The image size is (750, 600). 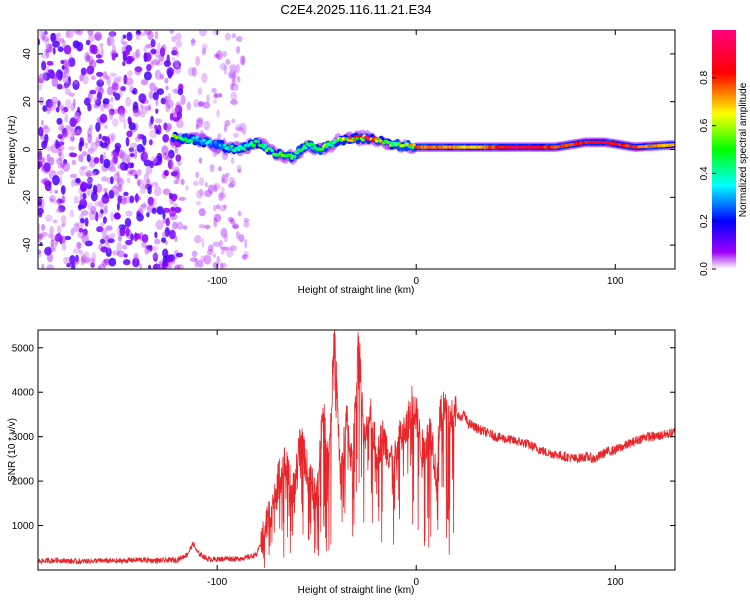 I want to click on spectrogram-y-tick-label: -20, so click(x=27, y=197).